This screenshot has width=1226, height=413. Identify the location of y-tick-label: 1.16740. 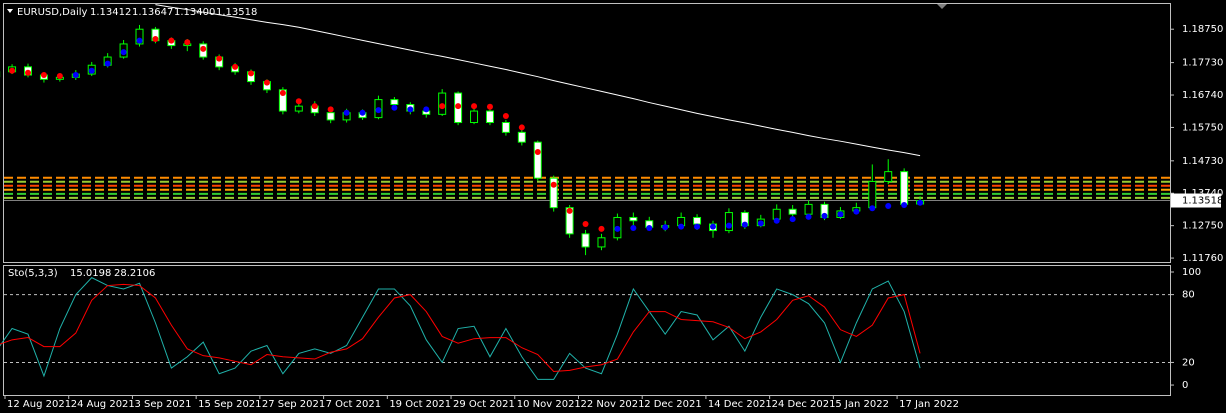
(1202, 95).